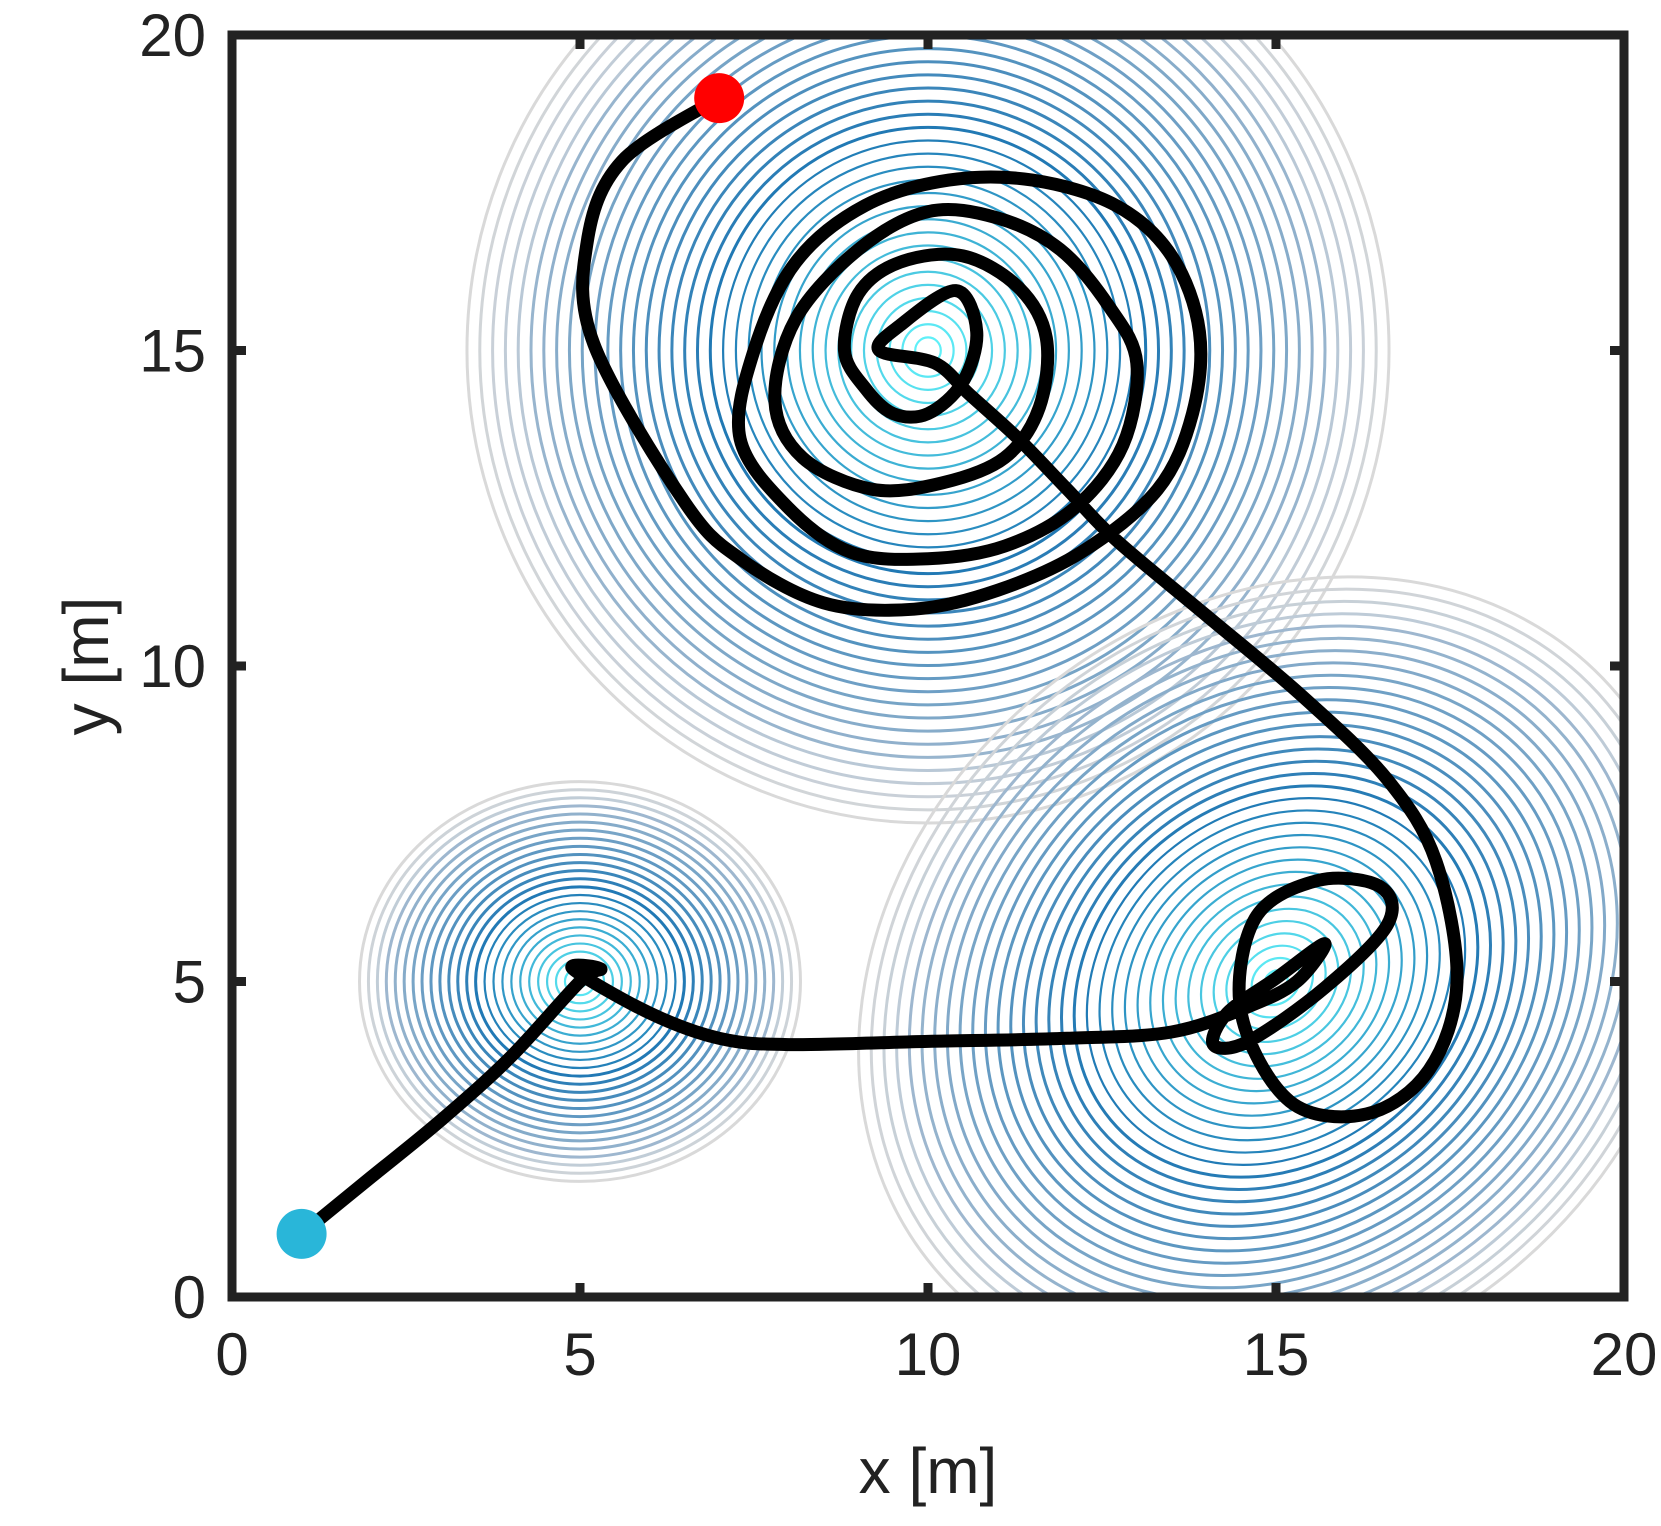  What do you see at coordinates (172, 351) in the screenshot?
I see `y-tick-label: 15` at bounding box center [172, 351].